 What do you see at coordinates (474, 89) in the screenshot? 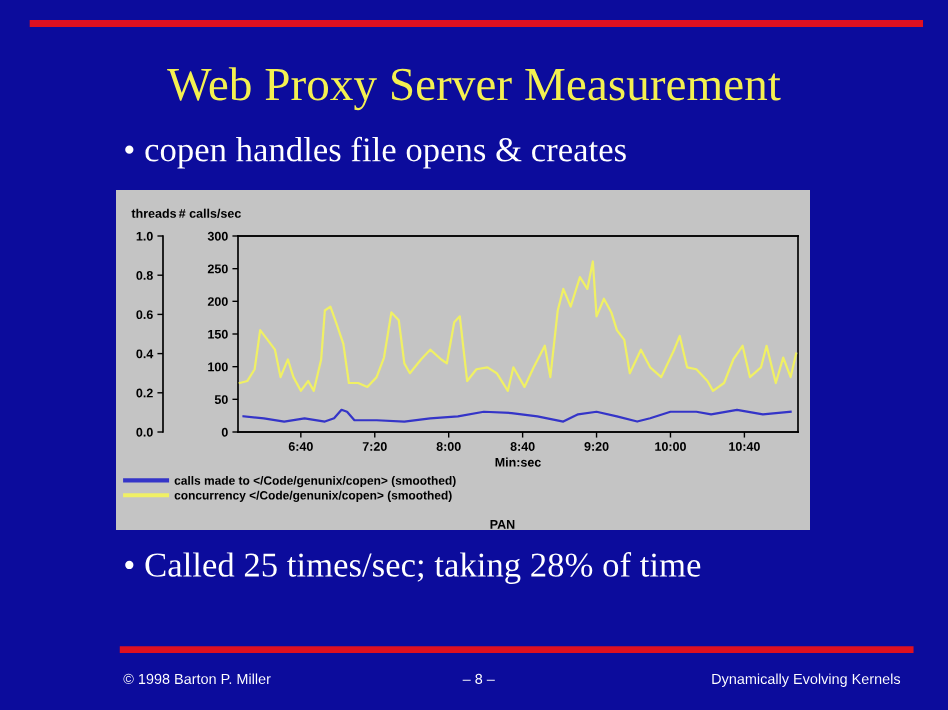
I see `chart-title: Web Proxy Server Measurement` at bounding box center [474, 89].